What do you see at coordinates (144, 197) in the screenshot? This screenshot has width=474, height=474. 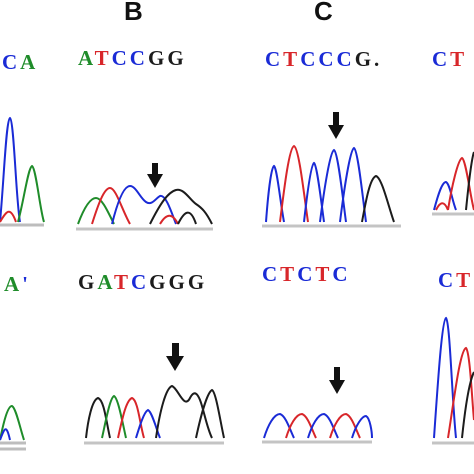 I see `chromatogram-b-top` at bounding box center [144, 197].